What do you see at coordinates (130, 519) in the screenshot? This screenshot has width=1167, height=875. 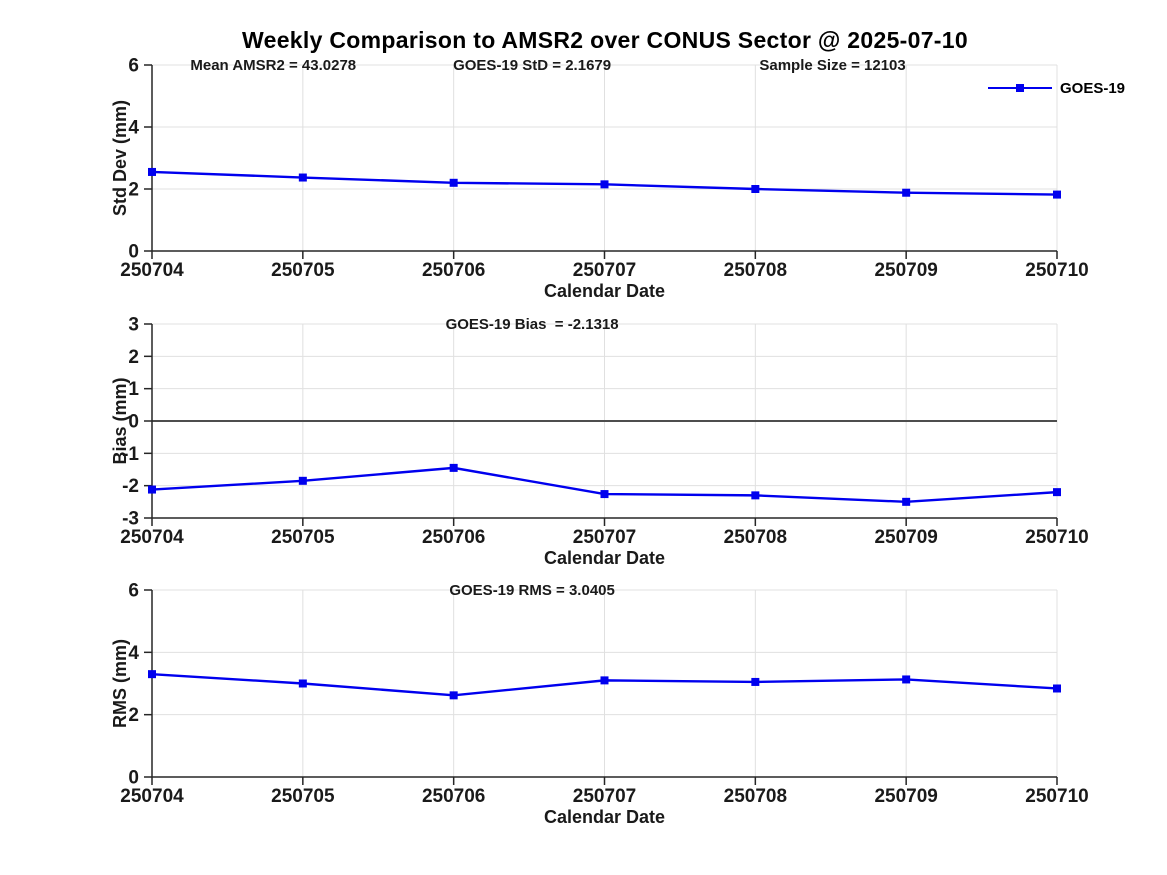 I see `y-tick-label: -3` at bounding box center [130, 519].